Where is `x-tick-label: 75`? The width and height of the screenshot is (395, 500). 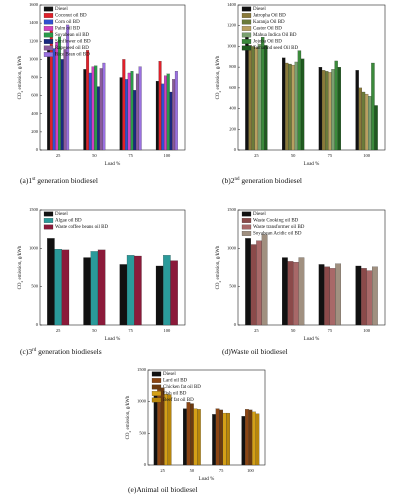
x-tick-label: 75 is located at coordinates (130, 330).